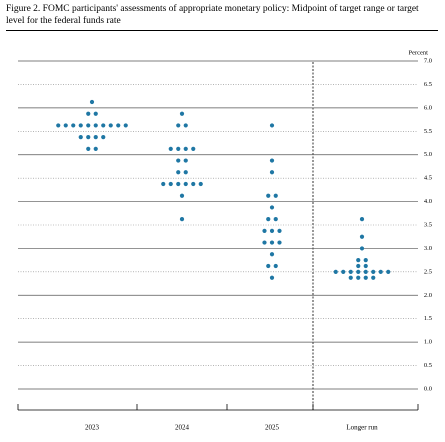 The image size is (445, 442). I want to click on y-tick-label: 6.5, so click(428, 84).